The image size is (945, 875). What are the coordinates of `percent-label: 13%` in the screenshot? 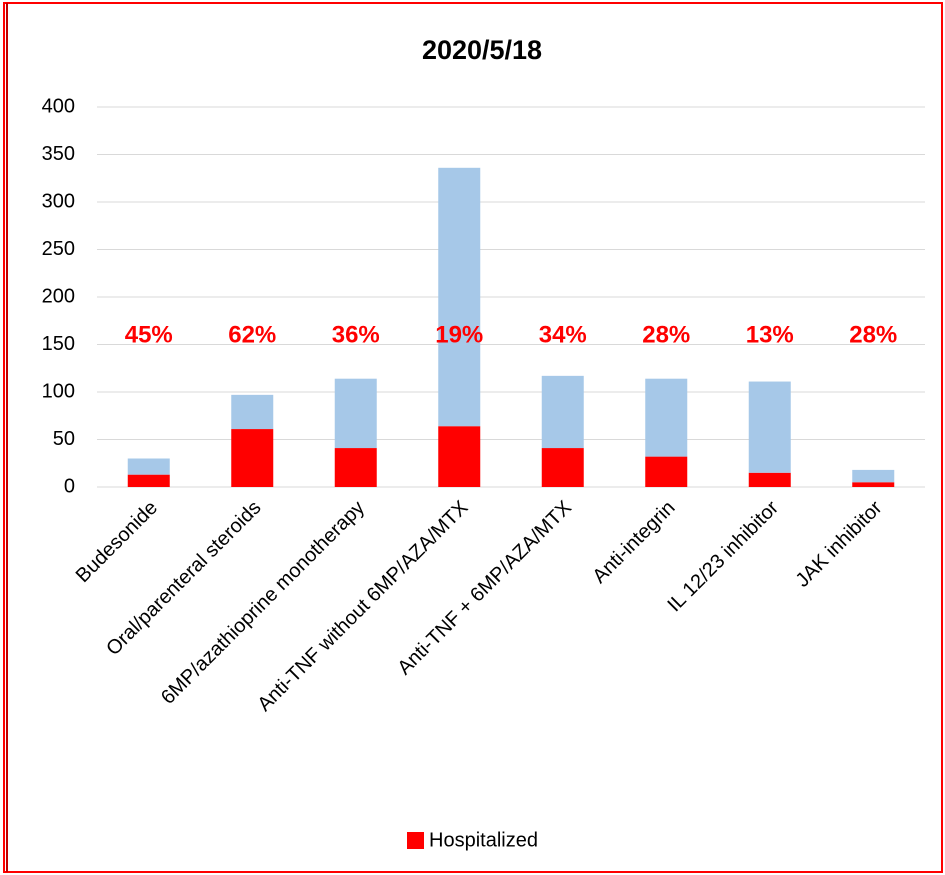 It's located at (770, 334).